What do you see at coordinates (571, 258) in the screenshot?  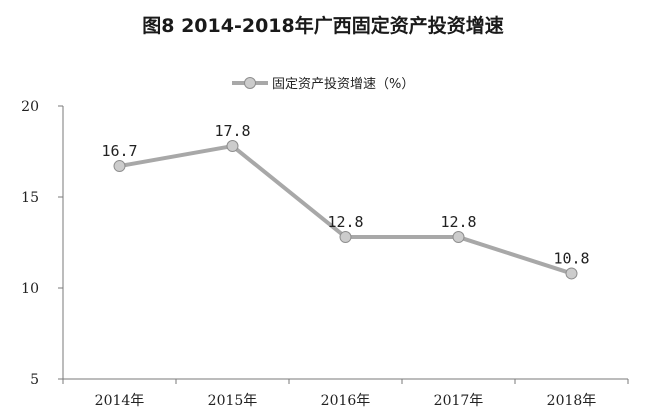 I see `data-label: 10.8` at bounding box center [571, 258].